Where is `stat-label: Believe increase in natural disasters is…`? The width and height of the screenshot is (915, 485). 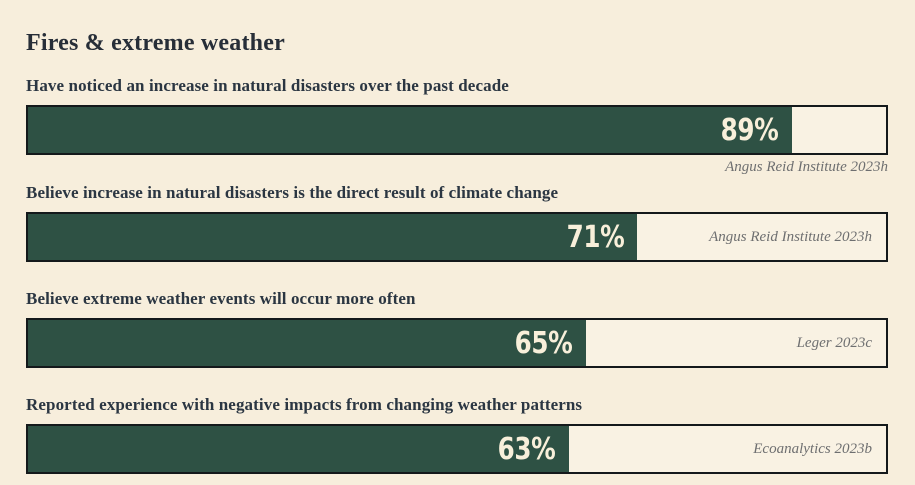
stat-label: Believe increase in natural disasters is… is located at coordinates (292, 192).